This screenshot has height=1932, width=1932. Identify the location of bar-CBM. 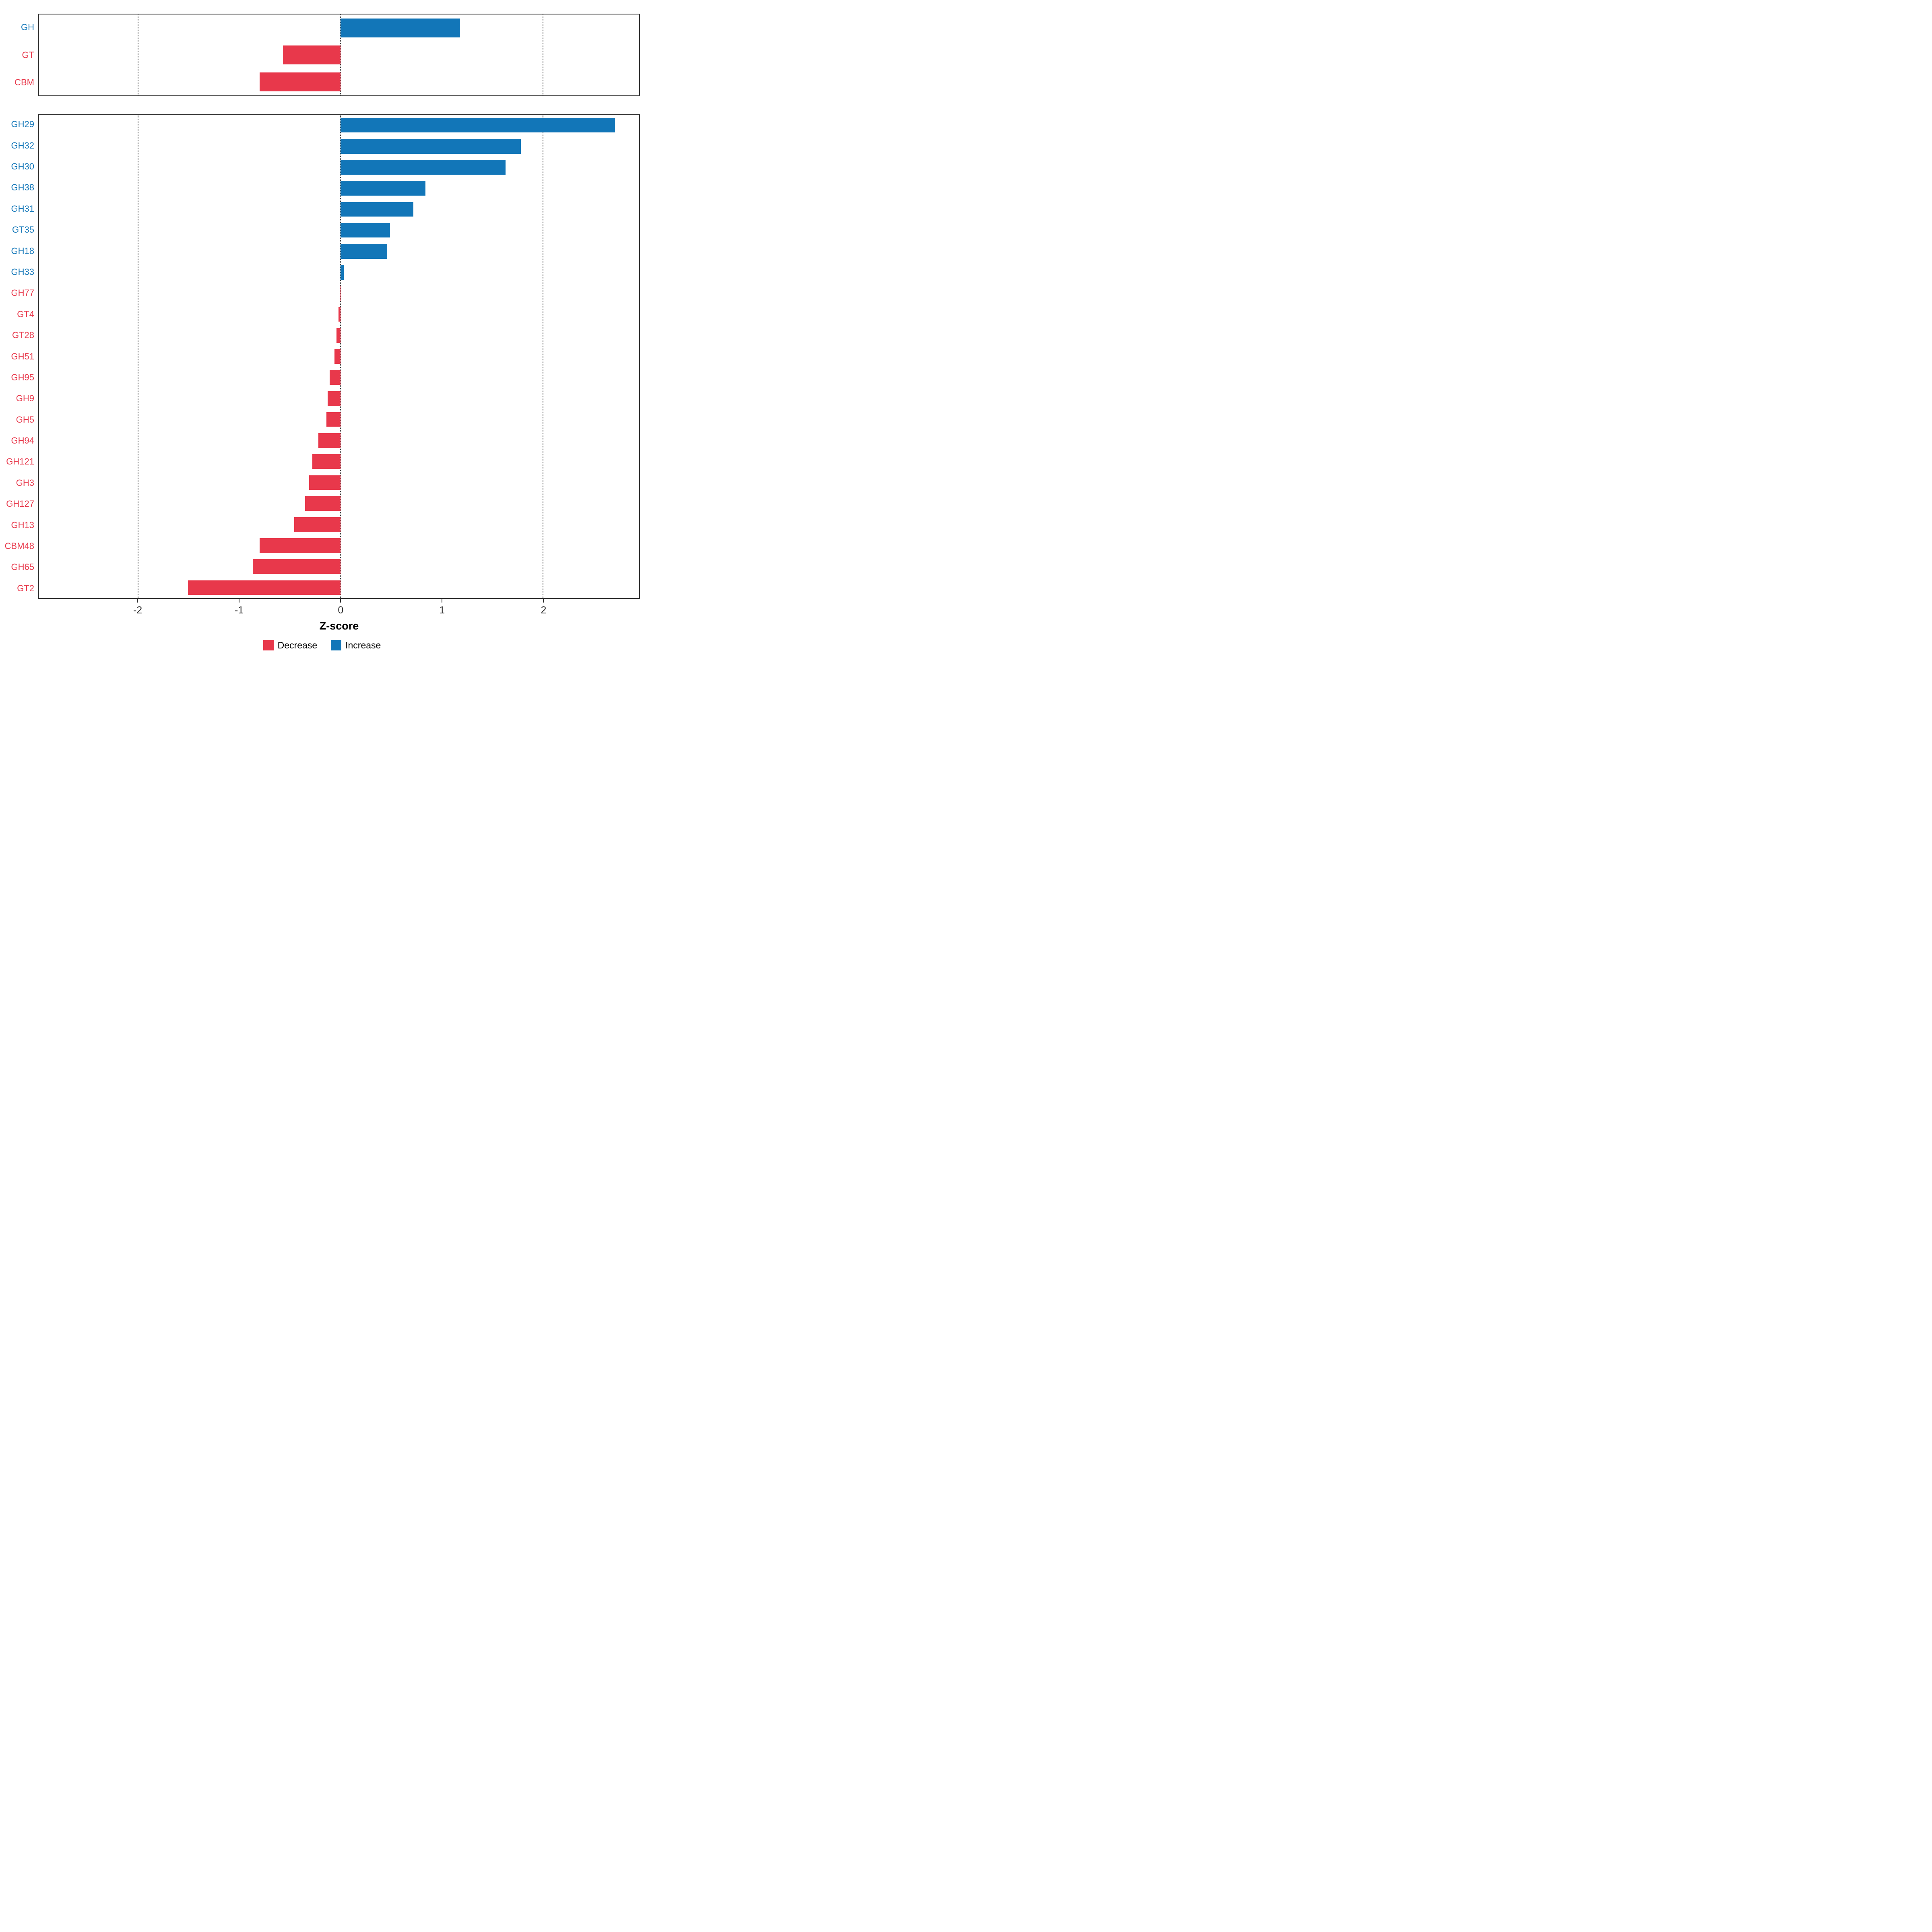
(300, 81).